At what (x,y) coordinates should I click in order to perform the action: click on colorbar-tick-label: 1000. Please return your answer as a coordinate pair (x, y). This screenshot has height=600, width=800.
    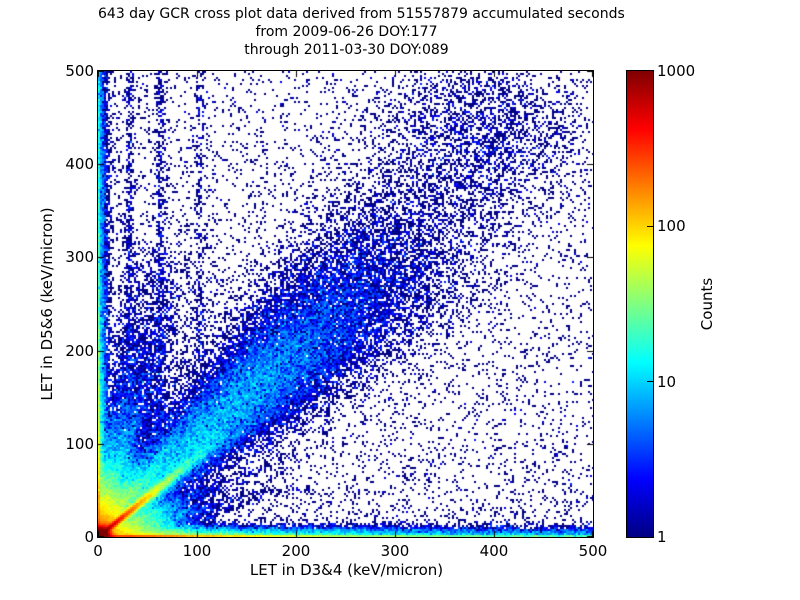
    Looking at the image, I should click on (676, 71).